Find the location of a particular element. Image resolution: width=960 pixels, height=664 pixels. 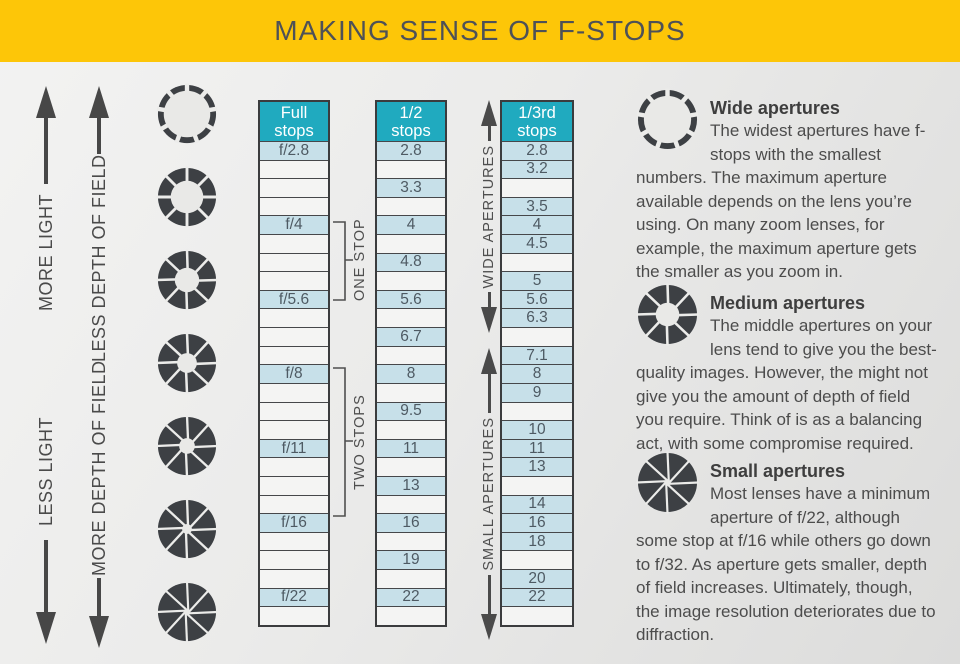

fstop-value-row: f/4 is located at coordinates (294, 225).